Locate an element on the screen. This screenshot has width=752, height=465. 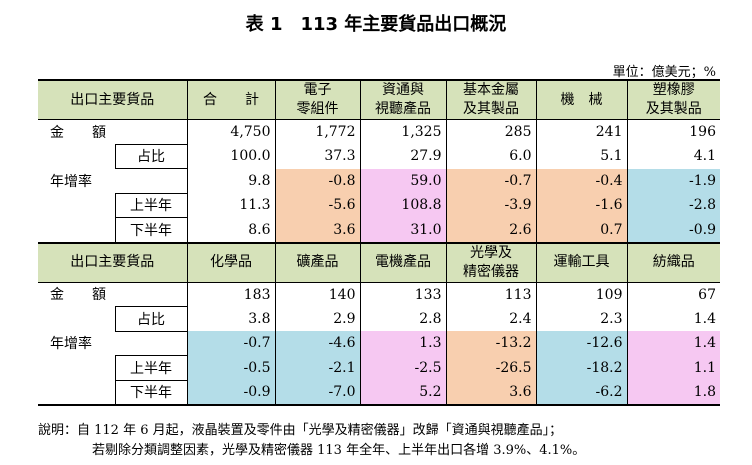
cell: 11.3 is located at coordinates (230, 205).